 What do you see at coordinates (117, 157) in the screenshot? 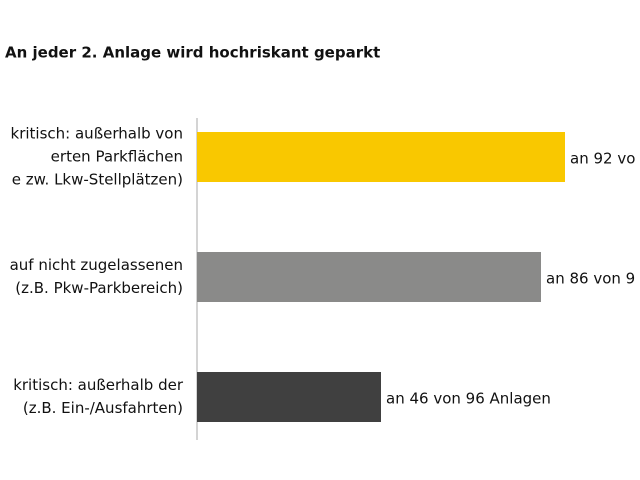
I see `category-label: erten Parkflächen` at bounding box center [117, 157].